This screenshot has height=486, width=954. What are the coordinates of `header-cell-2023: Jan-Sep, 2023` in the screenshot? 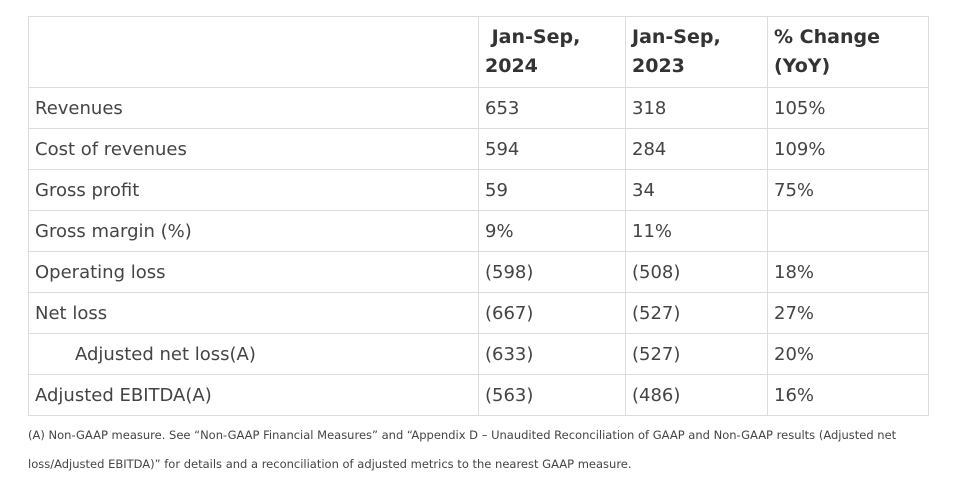 It's located at (696, 52).